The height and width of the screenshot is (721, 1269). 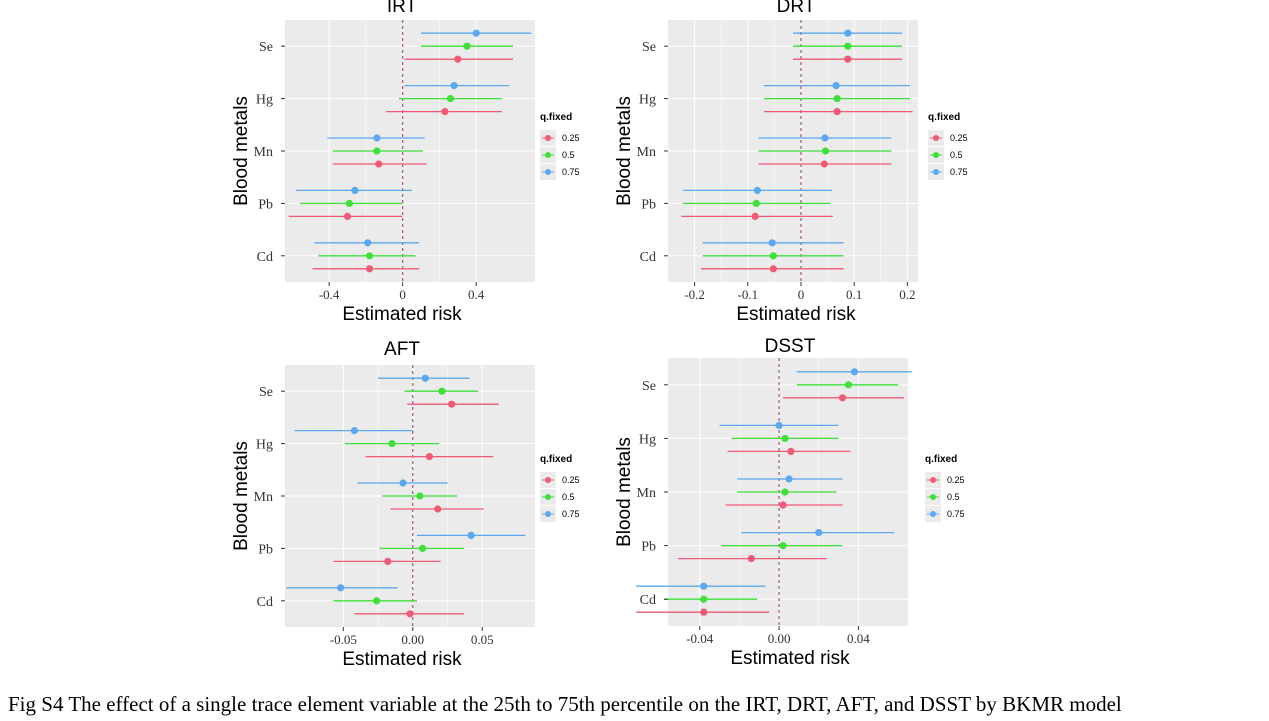 What do you see at coordinates (402, 349) in the screenshot?
I see `chart-title: AFT` at bounding box center [402, 349].